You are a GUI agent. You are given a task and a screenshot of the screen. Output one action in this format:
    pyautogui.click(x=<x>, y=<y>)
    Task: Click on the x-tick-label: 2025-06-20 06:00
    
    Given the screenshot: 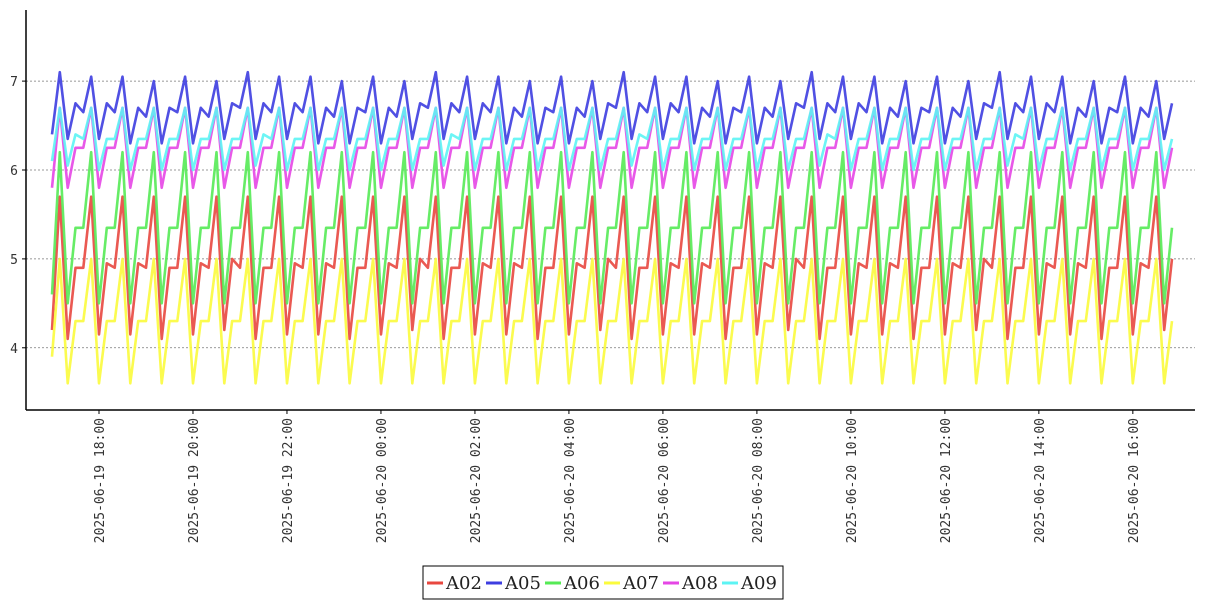 What is the action you would take?
    pyautogui.click(x=664, y=480)
    